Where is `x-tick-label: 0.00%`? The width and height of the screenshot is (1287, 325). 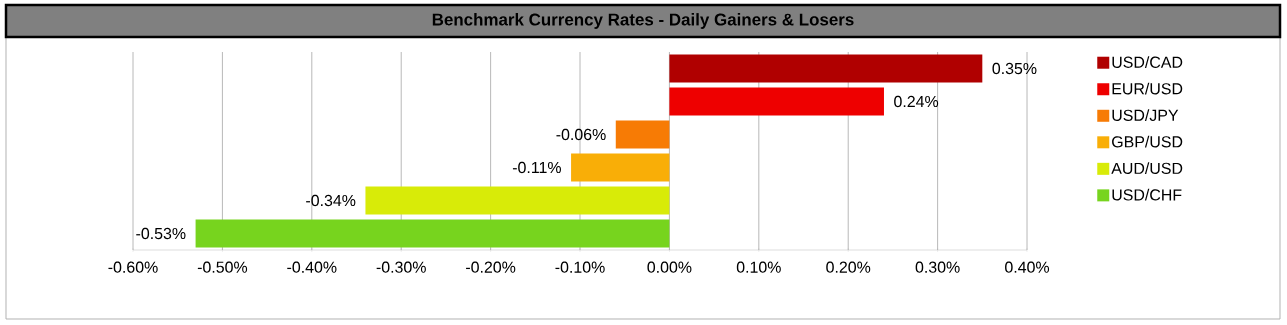 x-tick-label: 0.00% is located at coordinates (669, 267).